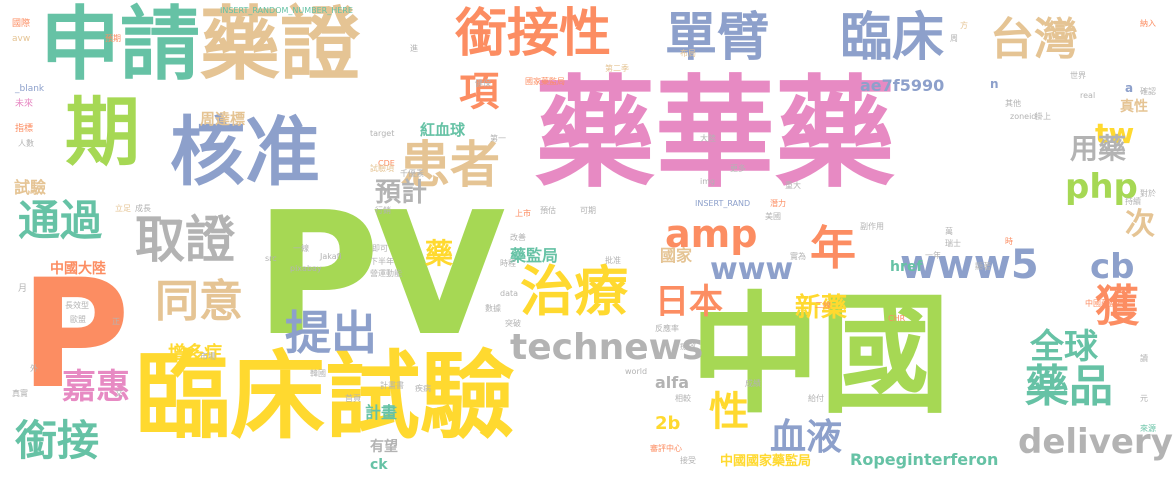 The image size is (1175, 482). I want to click on word-qianli: 潛力, so click(778, 203).